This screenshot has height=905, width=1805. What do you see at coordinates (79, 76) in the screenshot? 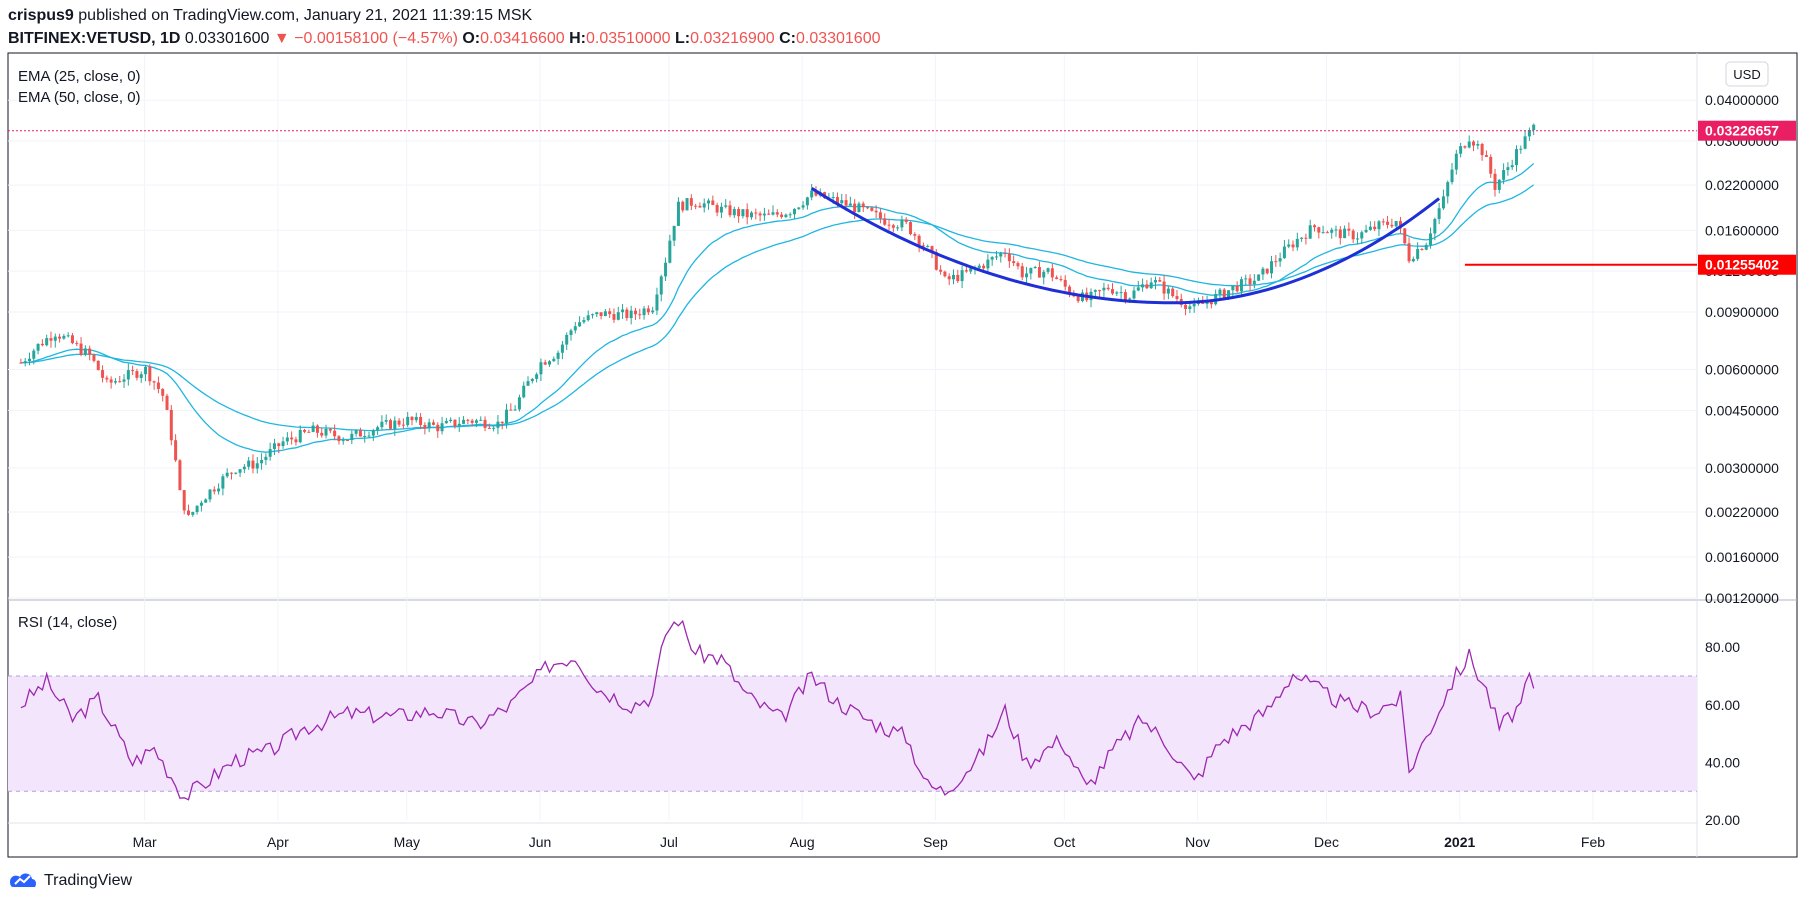
I see `ema25-legend: EMA (25, close, 0)` at bounding box center [79, 76].